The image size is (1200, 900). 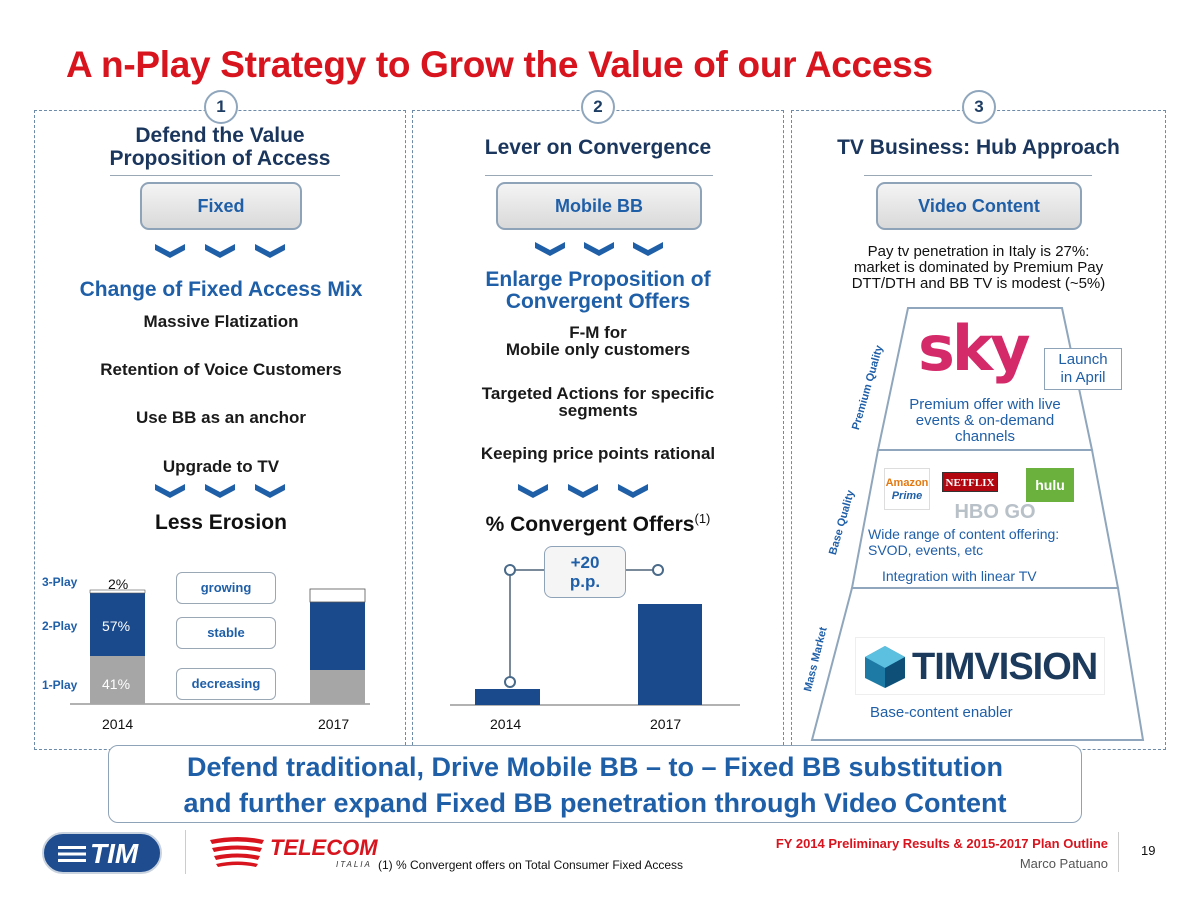 I want to click on column-2-item: Targeted Actions for specific segments, so click(x=598, y=402).